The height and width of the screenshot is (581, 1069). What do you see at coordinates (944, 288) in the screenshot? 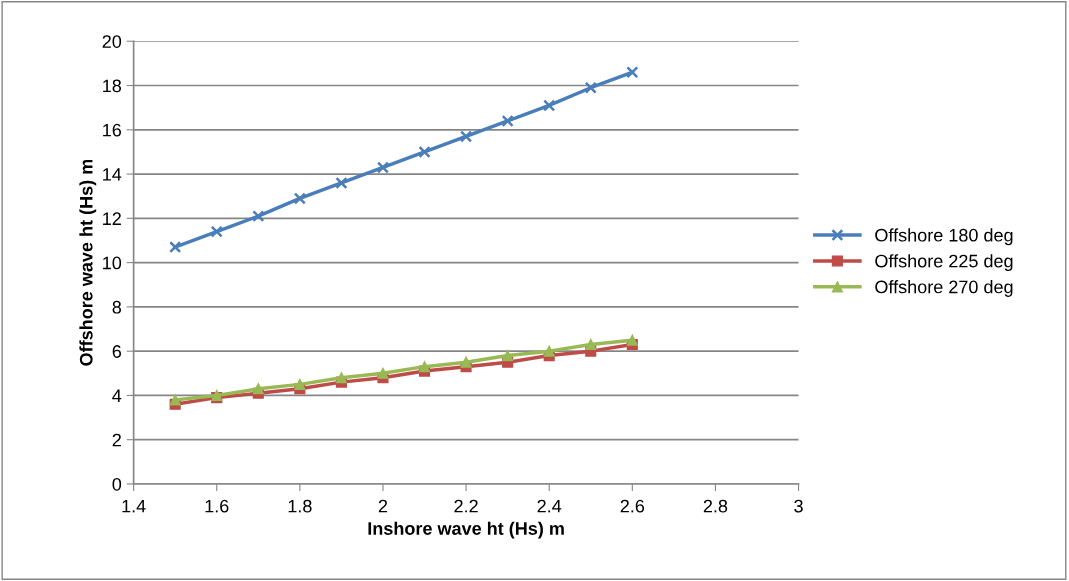
I see `legend-label: Offshore 270 deg` at bounding box center [944, 288].